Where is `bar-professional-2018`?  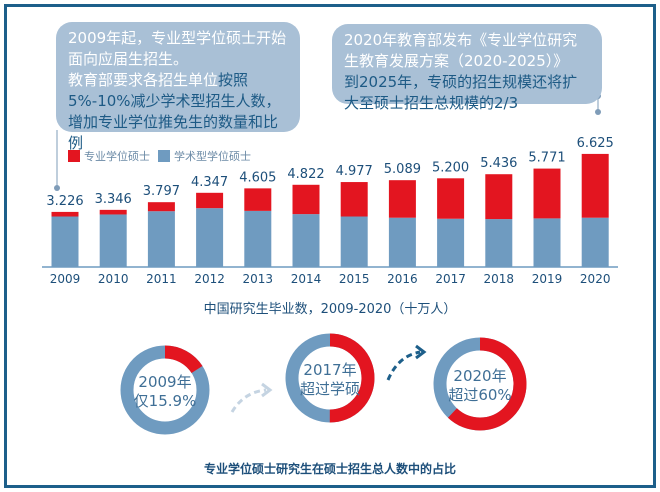
bar-professional-2018 is located at coordinates (499, 197).